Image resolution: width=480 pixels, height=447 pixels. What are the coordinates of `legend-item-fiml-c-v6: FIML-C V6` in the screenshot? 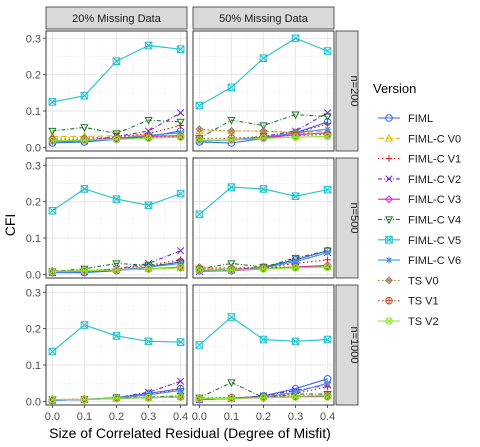 It's located at (419, 261).